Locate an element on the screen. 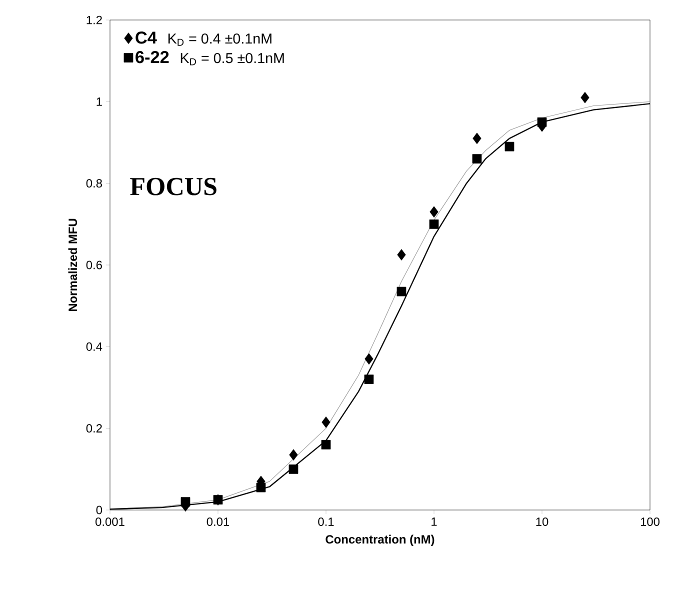 This screenshot has width=678, height=605. y-tick-label: 0 is located at coordinates (99, 510).